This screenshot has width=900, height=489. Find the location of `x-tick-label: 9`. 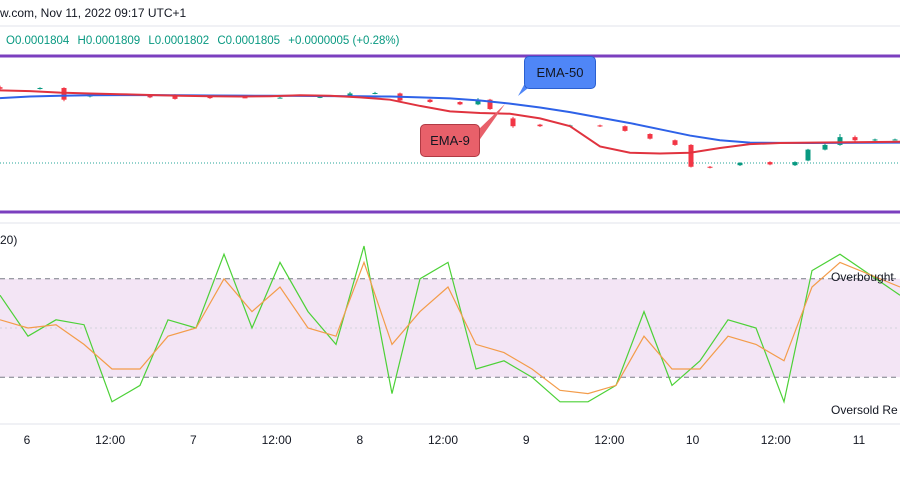

x-tick-label: 9 is located at coordinates (526, 440).